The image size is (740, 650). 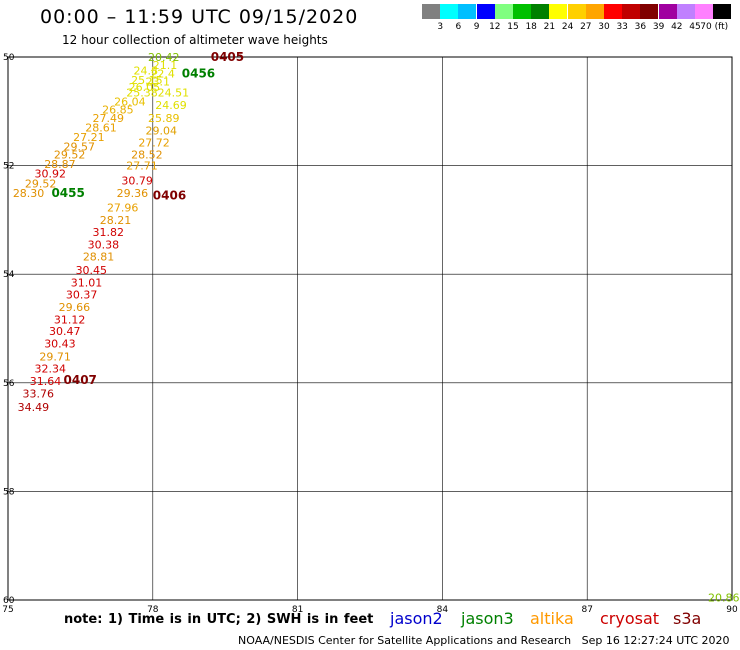 I want to click on wave-height-label: 23.1, so click(x=158, y=81).